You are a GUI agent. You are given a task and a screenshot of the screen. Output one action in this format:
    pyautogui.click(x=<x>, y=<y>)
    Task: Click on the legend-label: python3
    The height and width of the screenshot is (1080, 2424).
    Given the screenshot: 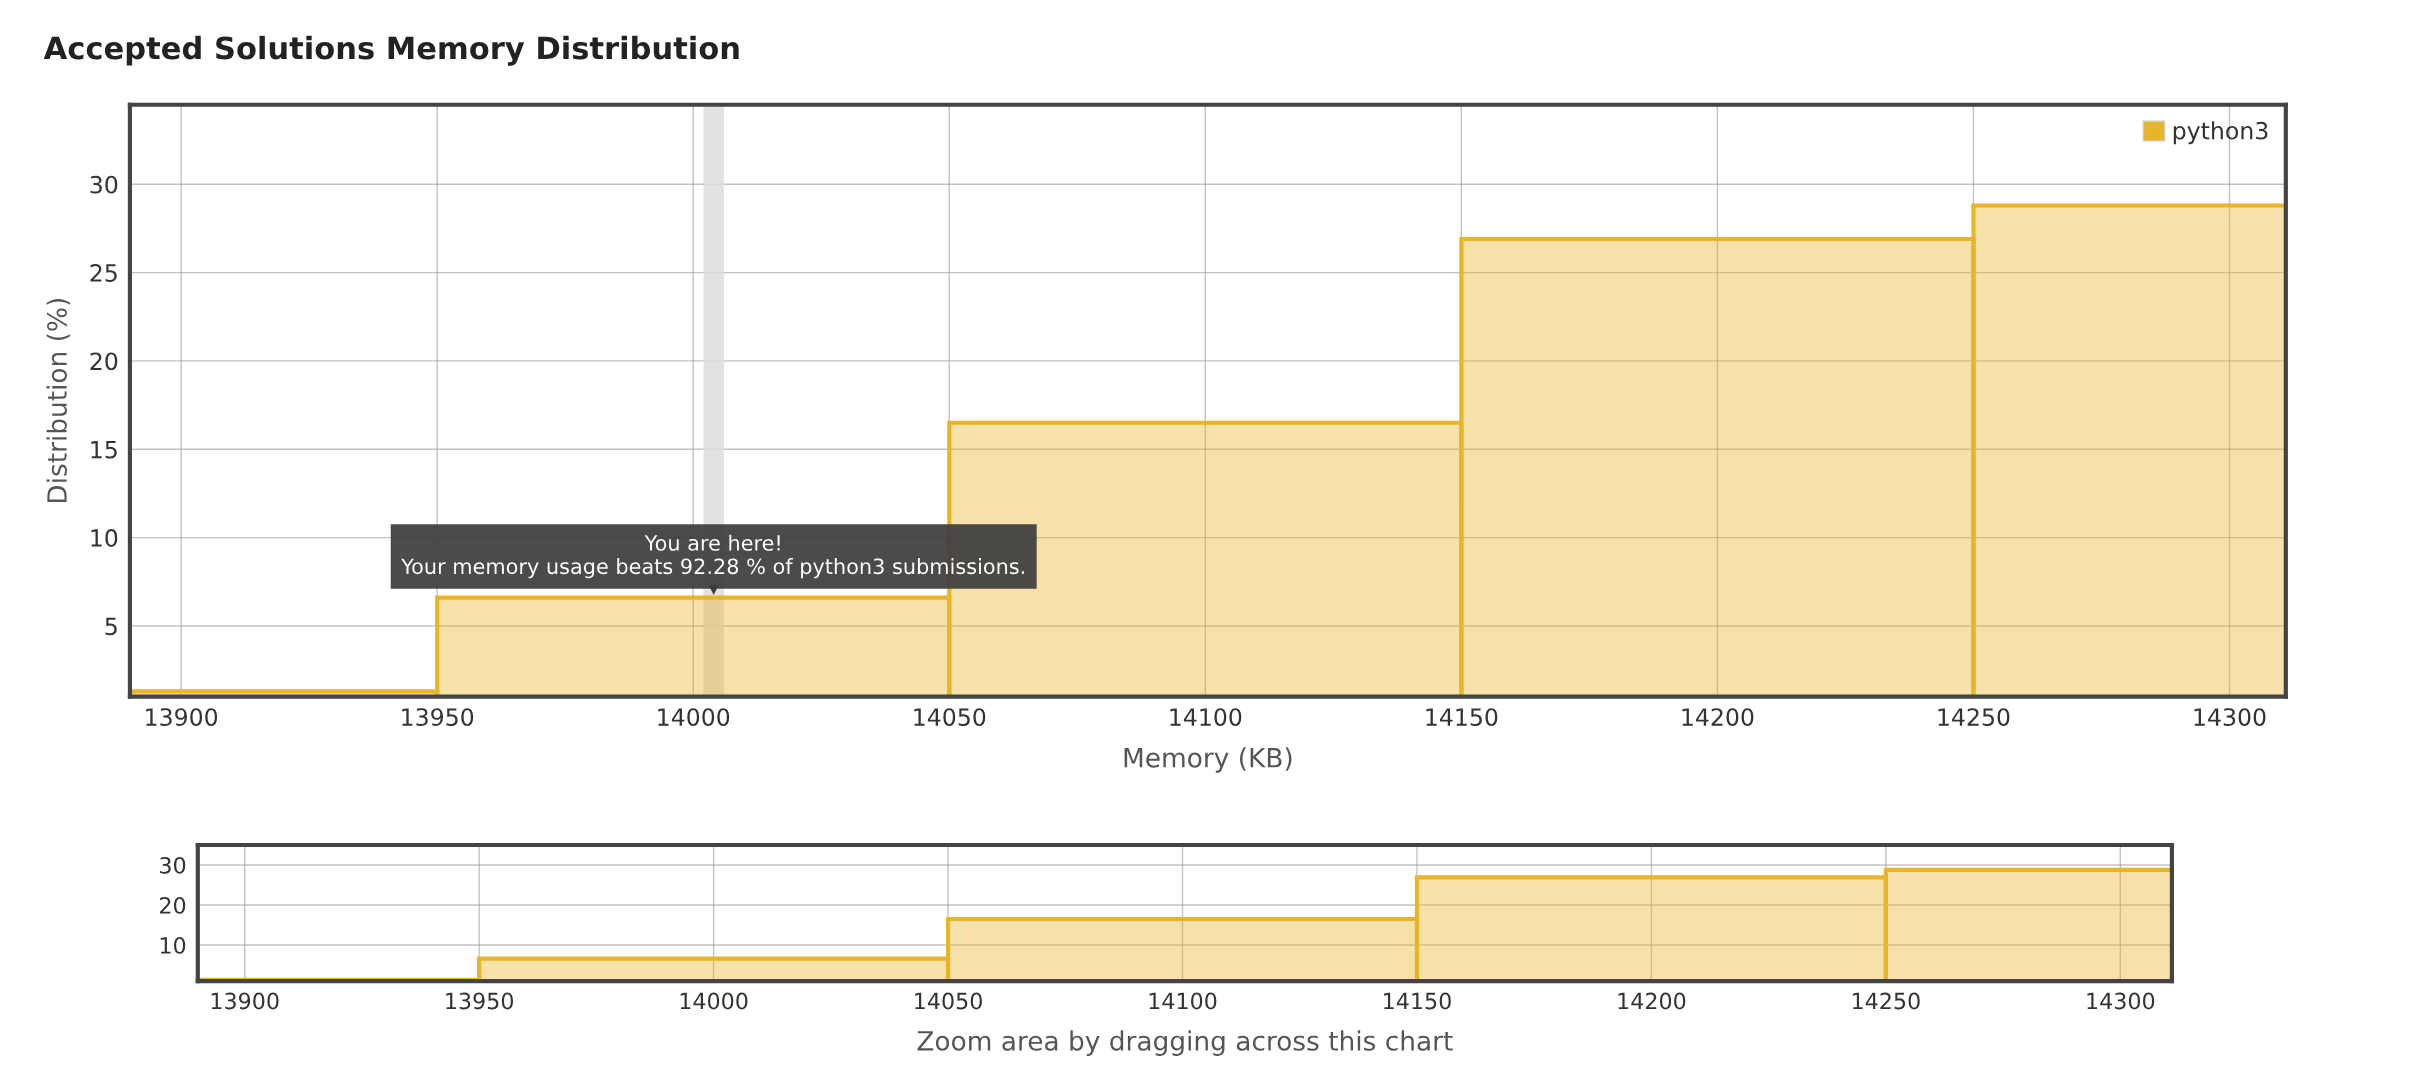 What is the action you would take?
    pyautogui.click(x=2220, y=133)
    